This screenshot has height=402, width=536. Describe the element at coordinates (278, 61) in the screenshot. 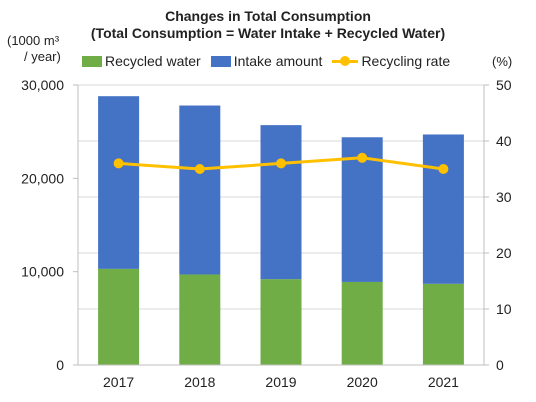

I see `legend-label-intake-amount: Intake amount` at that location.